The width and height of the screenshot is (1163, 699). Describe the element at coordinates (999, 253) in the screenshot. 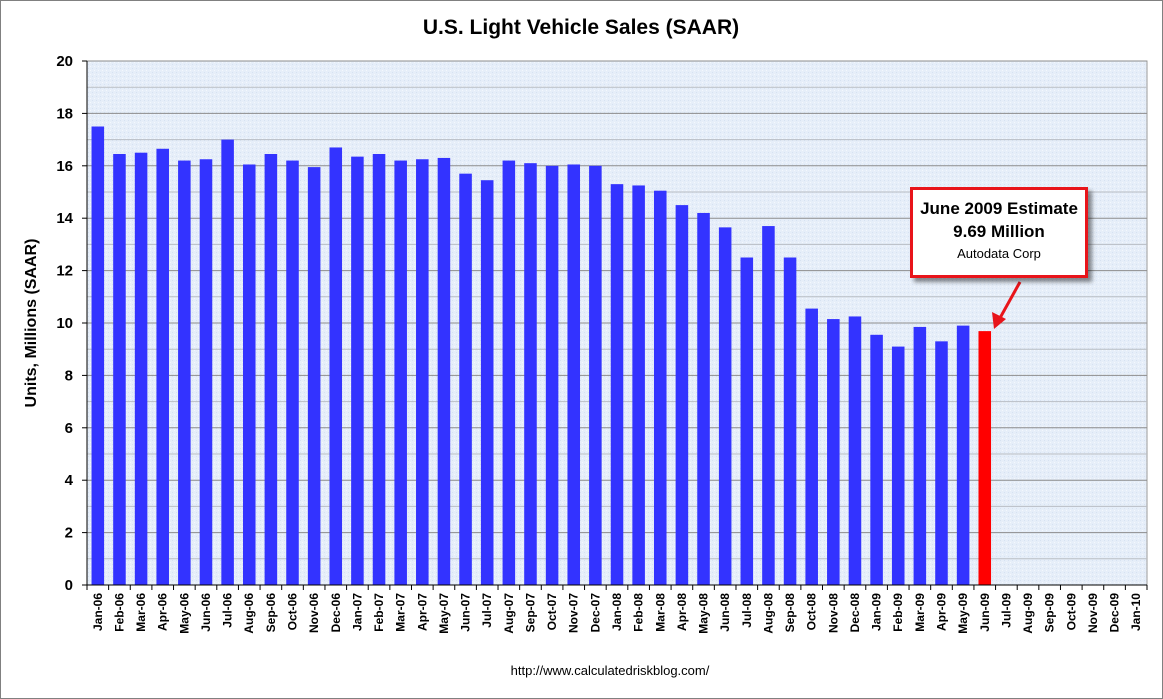

I see `callout-source: Autodata Corp` at that location.